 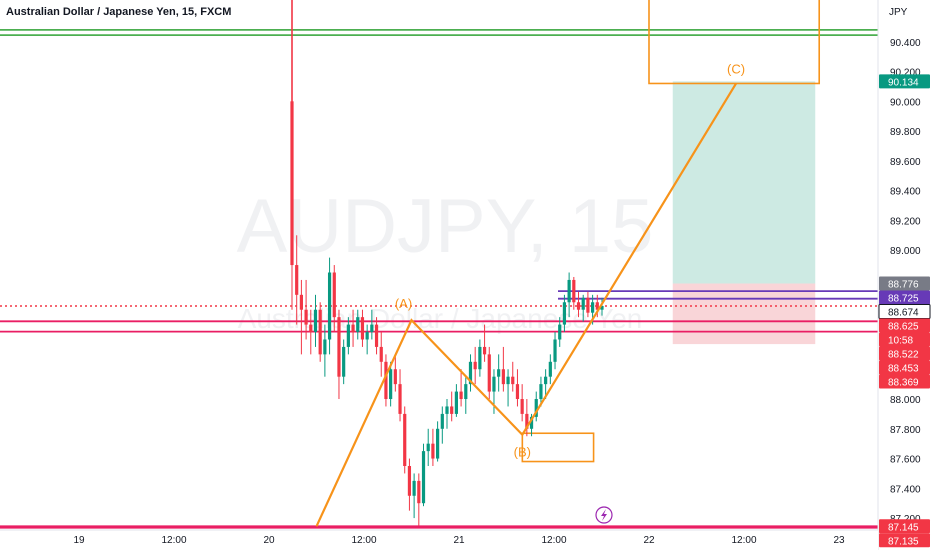 I want to click on wave-label-a: (A), so click(x=403, y=303).